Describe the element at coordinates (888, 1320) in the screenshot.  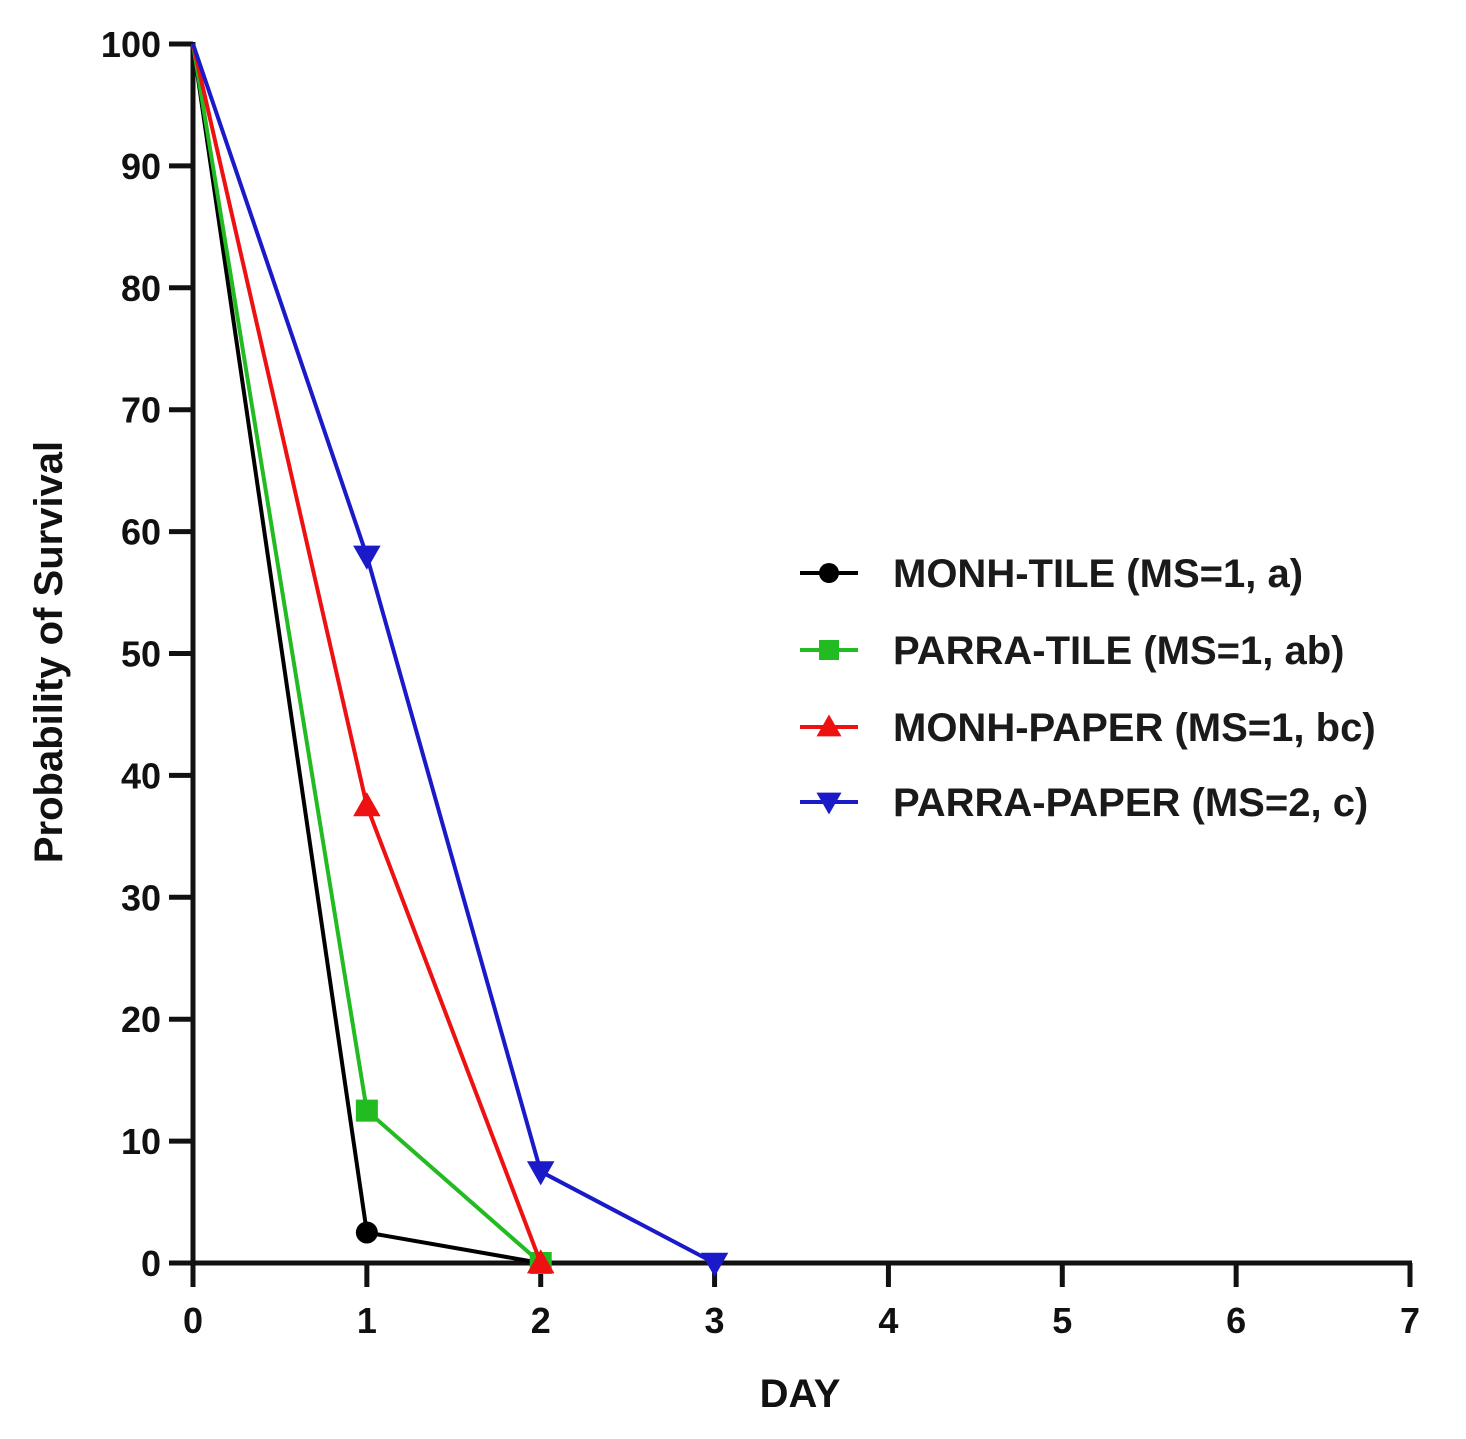
I see `x-tick-label: 4` at that location.